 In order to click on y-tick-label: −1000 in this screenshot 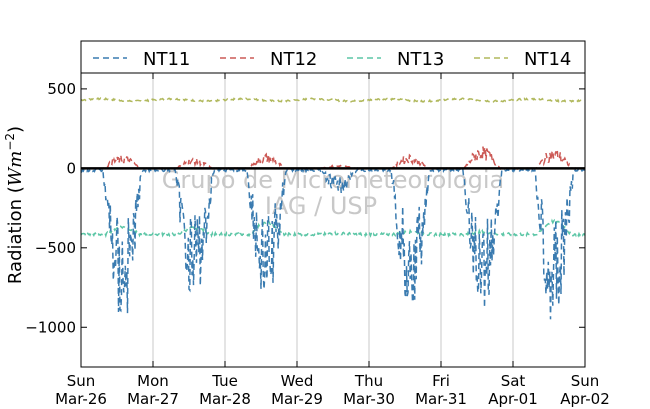, I will do `click(50, 327)`.